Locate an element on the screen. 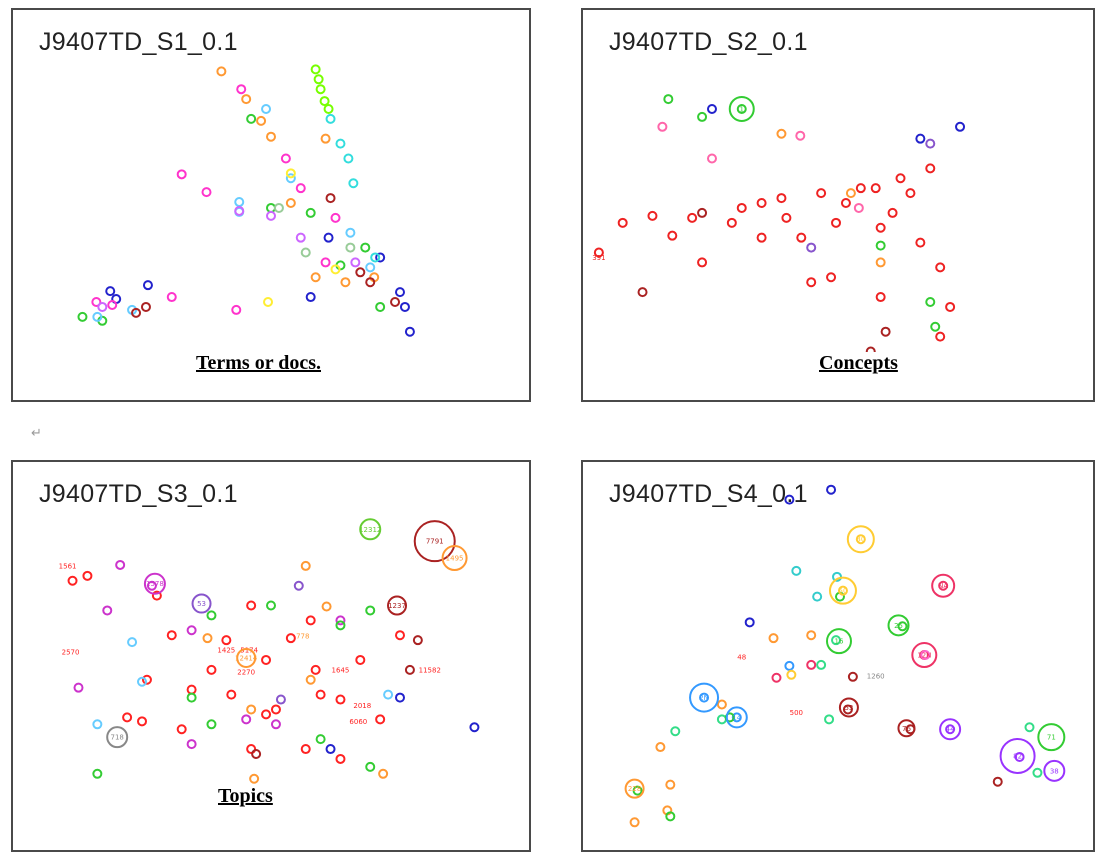 The image size is (1097, 852). point-label: NA is located at coordinates (943, 586).